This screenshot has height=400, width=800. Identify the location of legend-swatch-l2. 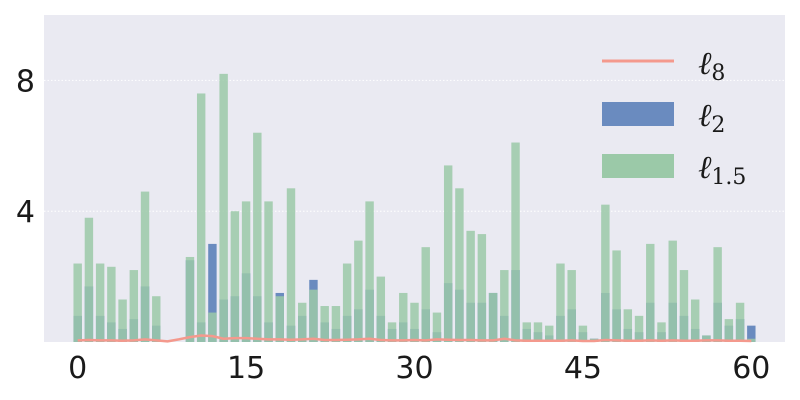
(638, 114).